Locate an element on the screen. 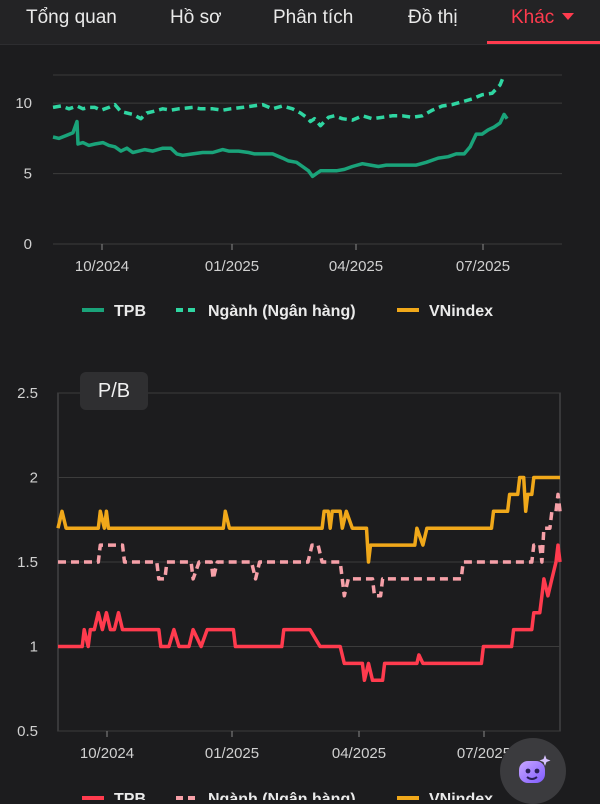 This screenshot has height=804, width=600. y-tick-label: 2.5 is located at coordinates (27, 393).